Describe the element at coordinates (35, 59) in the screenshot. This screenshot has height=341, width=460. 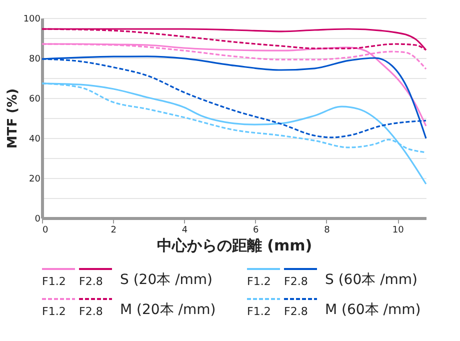
I see `y-tick-label: 80` at that location.